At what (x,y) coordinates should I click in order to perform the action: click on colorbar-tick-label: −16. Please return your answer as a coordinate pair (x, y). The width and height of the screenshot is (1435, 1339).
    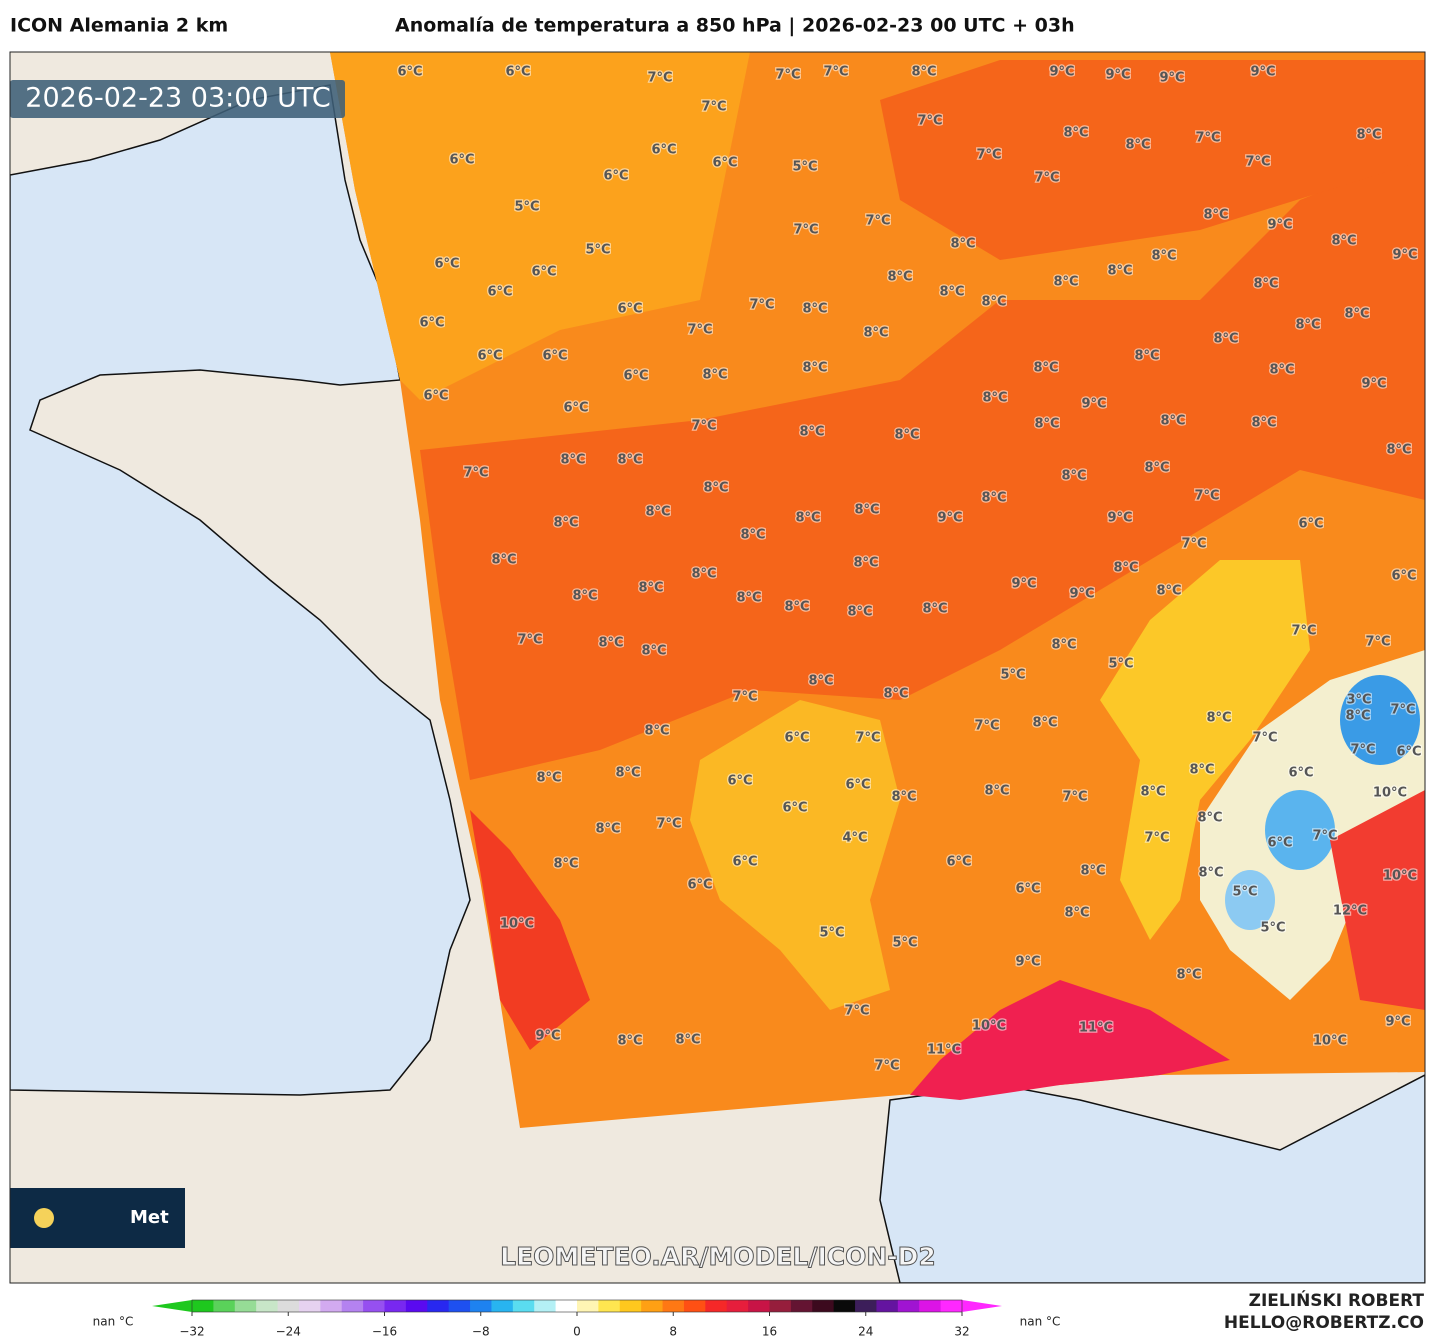
    Looking at the image, I should click on (384, 1332).